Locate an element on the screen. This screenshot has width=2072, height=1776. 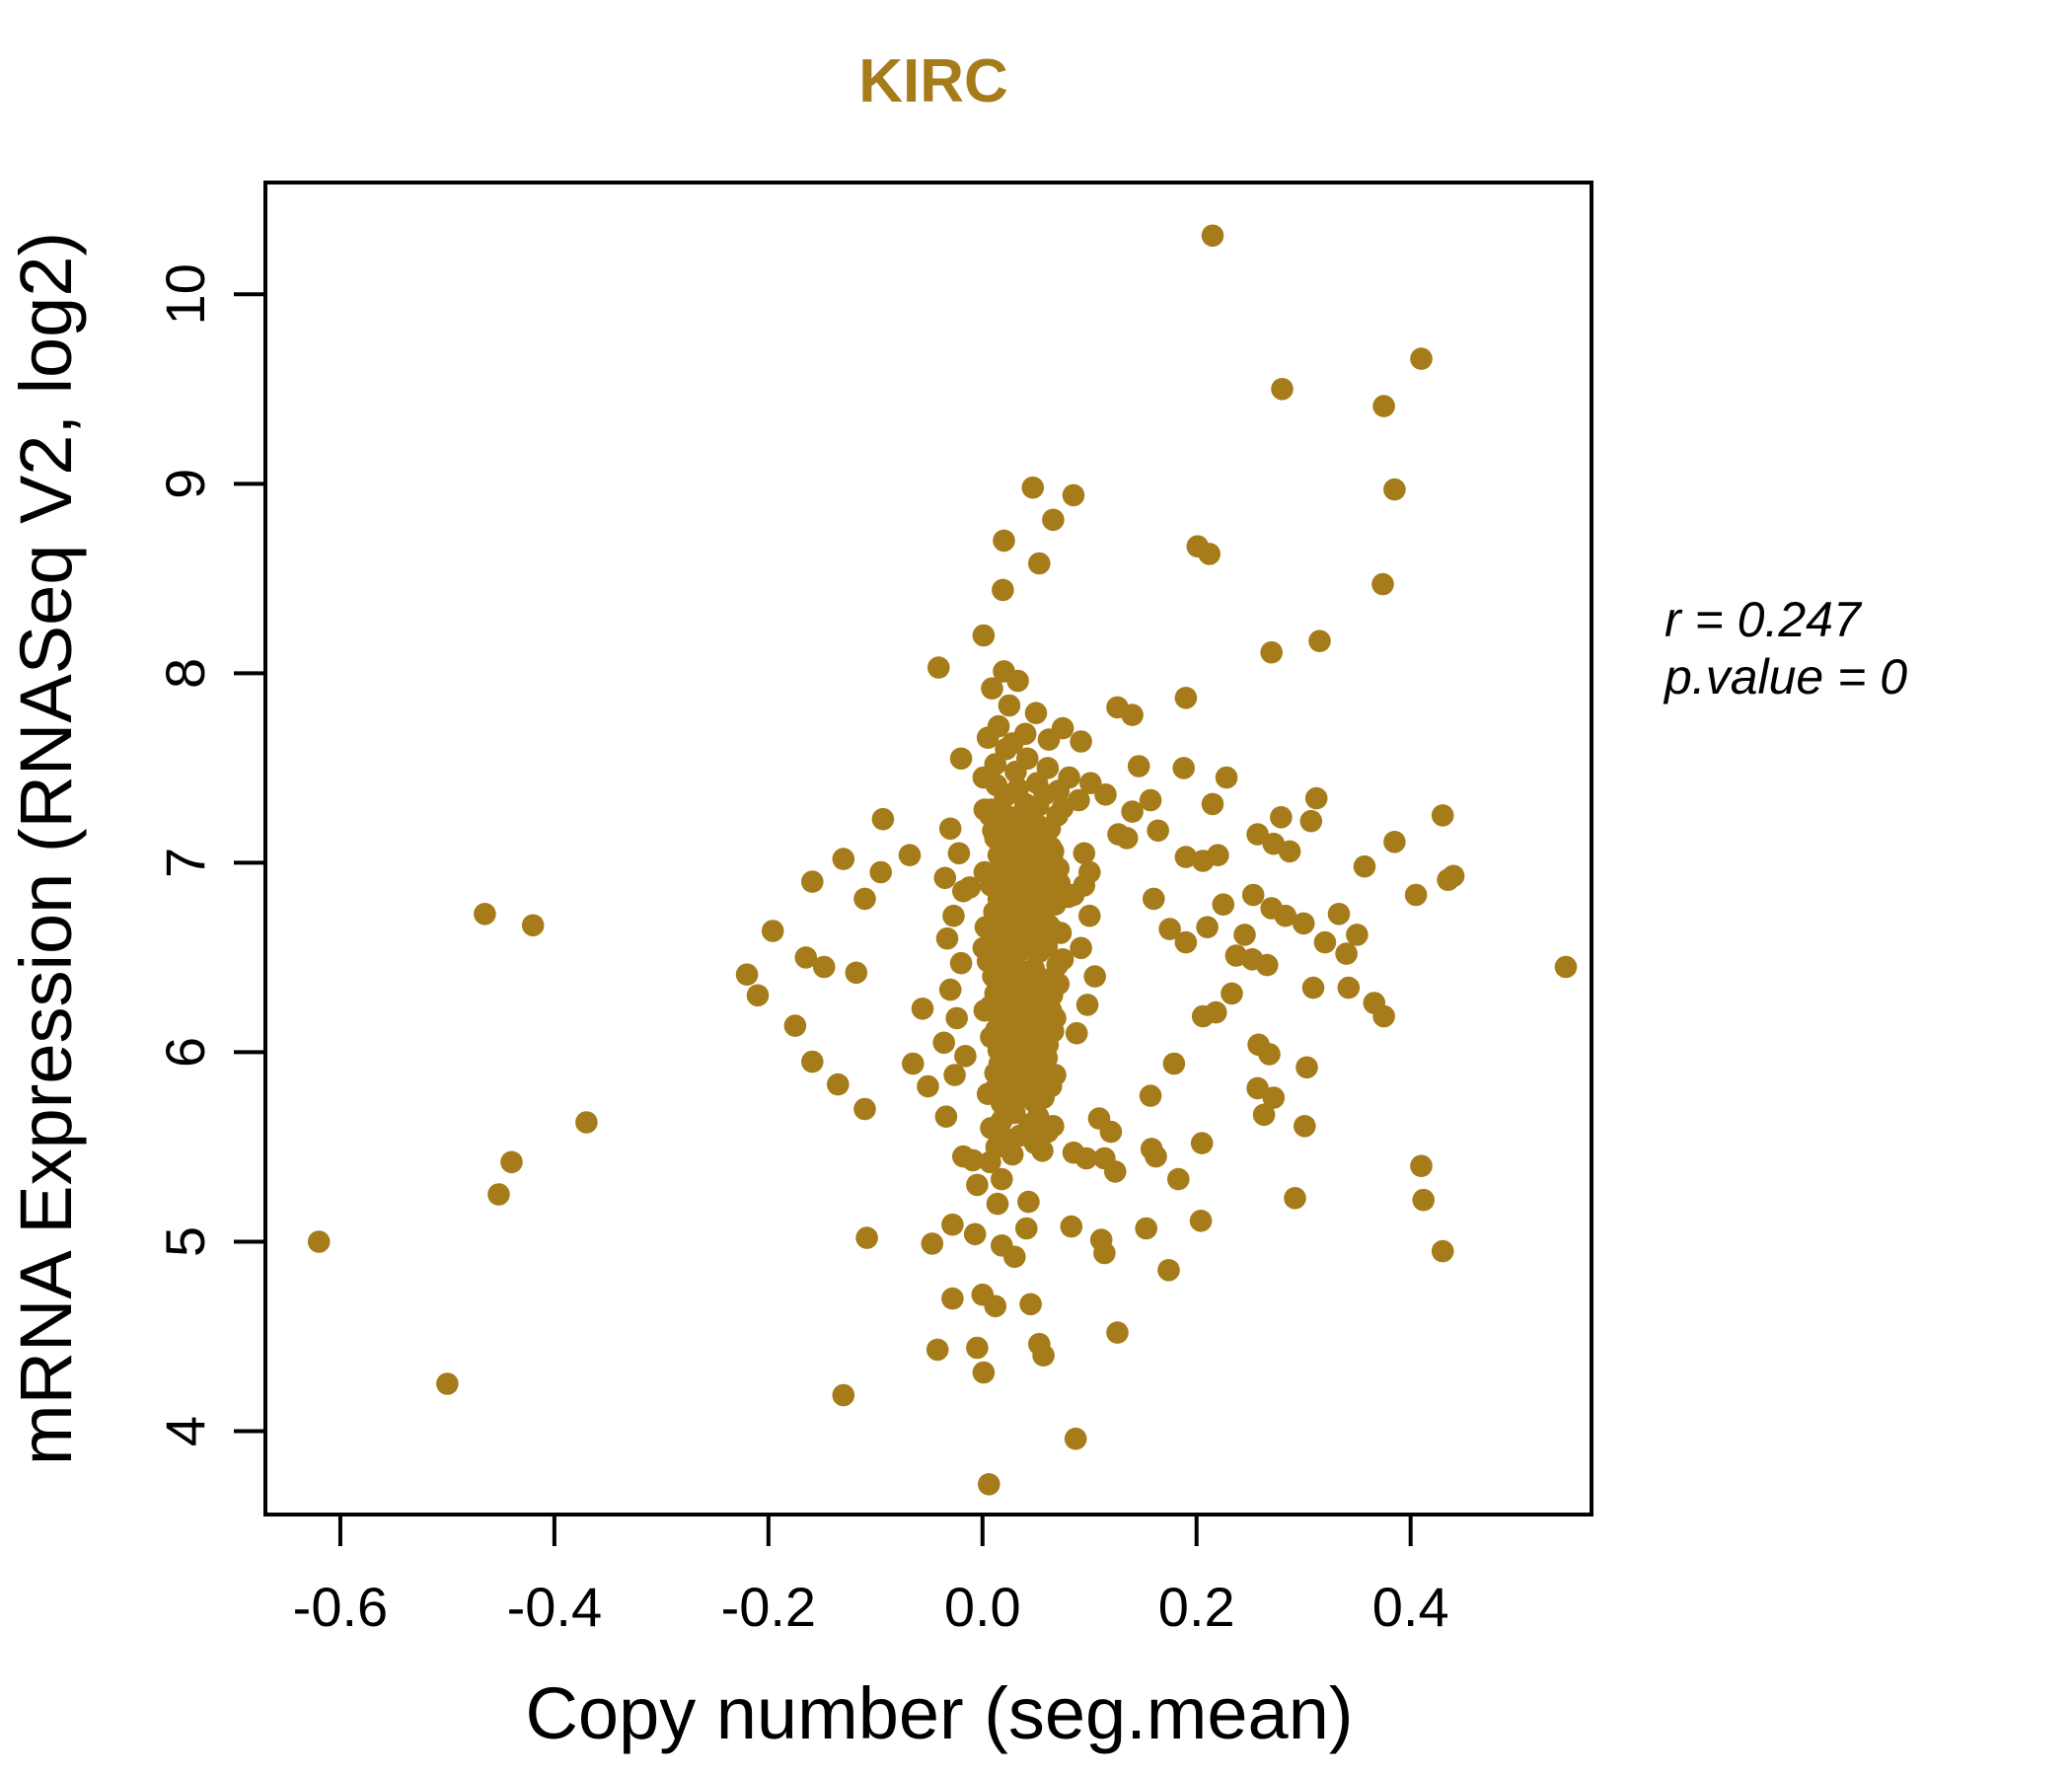
y-tick-label: 6 is located at coordinates (185, 1053).